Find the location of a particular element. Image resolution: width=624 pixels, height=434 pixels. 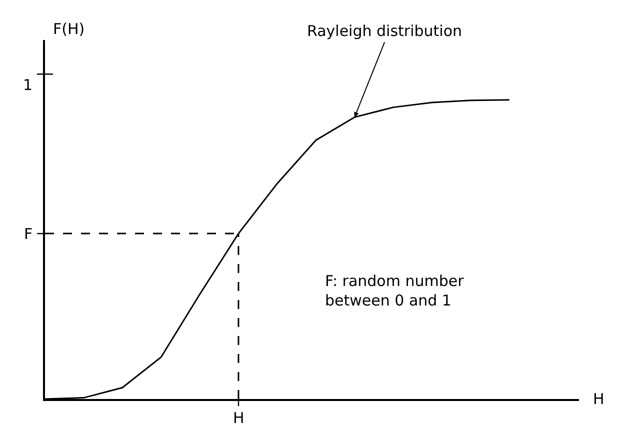

text: Rayleigh distribution is located at coordinates (384, 31).